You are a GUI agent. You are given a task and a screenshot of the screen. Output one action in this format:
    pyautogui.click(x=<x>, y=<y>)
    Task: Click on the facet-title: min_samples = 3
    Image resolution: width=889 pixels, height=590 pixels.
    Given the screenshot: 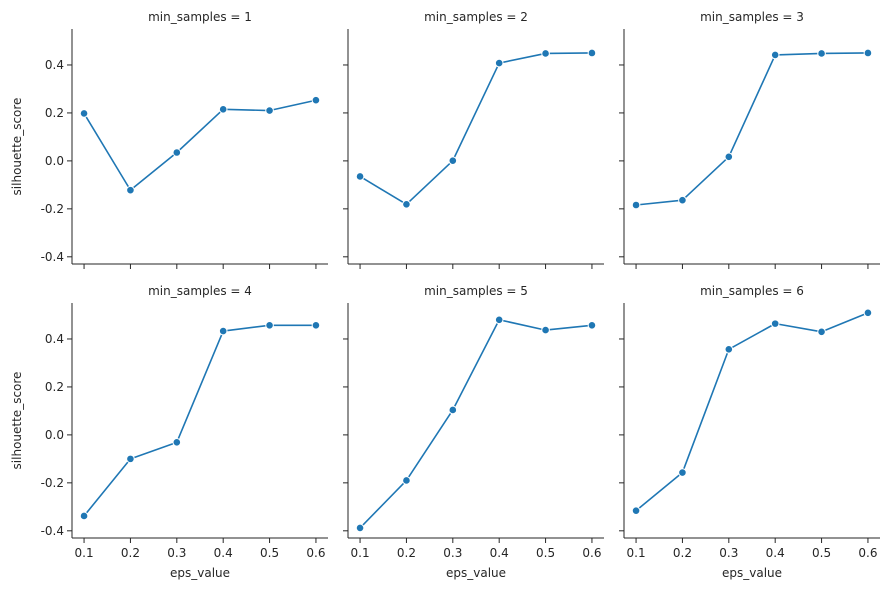 What is the action you would take?
    pyautogui.click(x=752, y=17)
    